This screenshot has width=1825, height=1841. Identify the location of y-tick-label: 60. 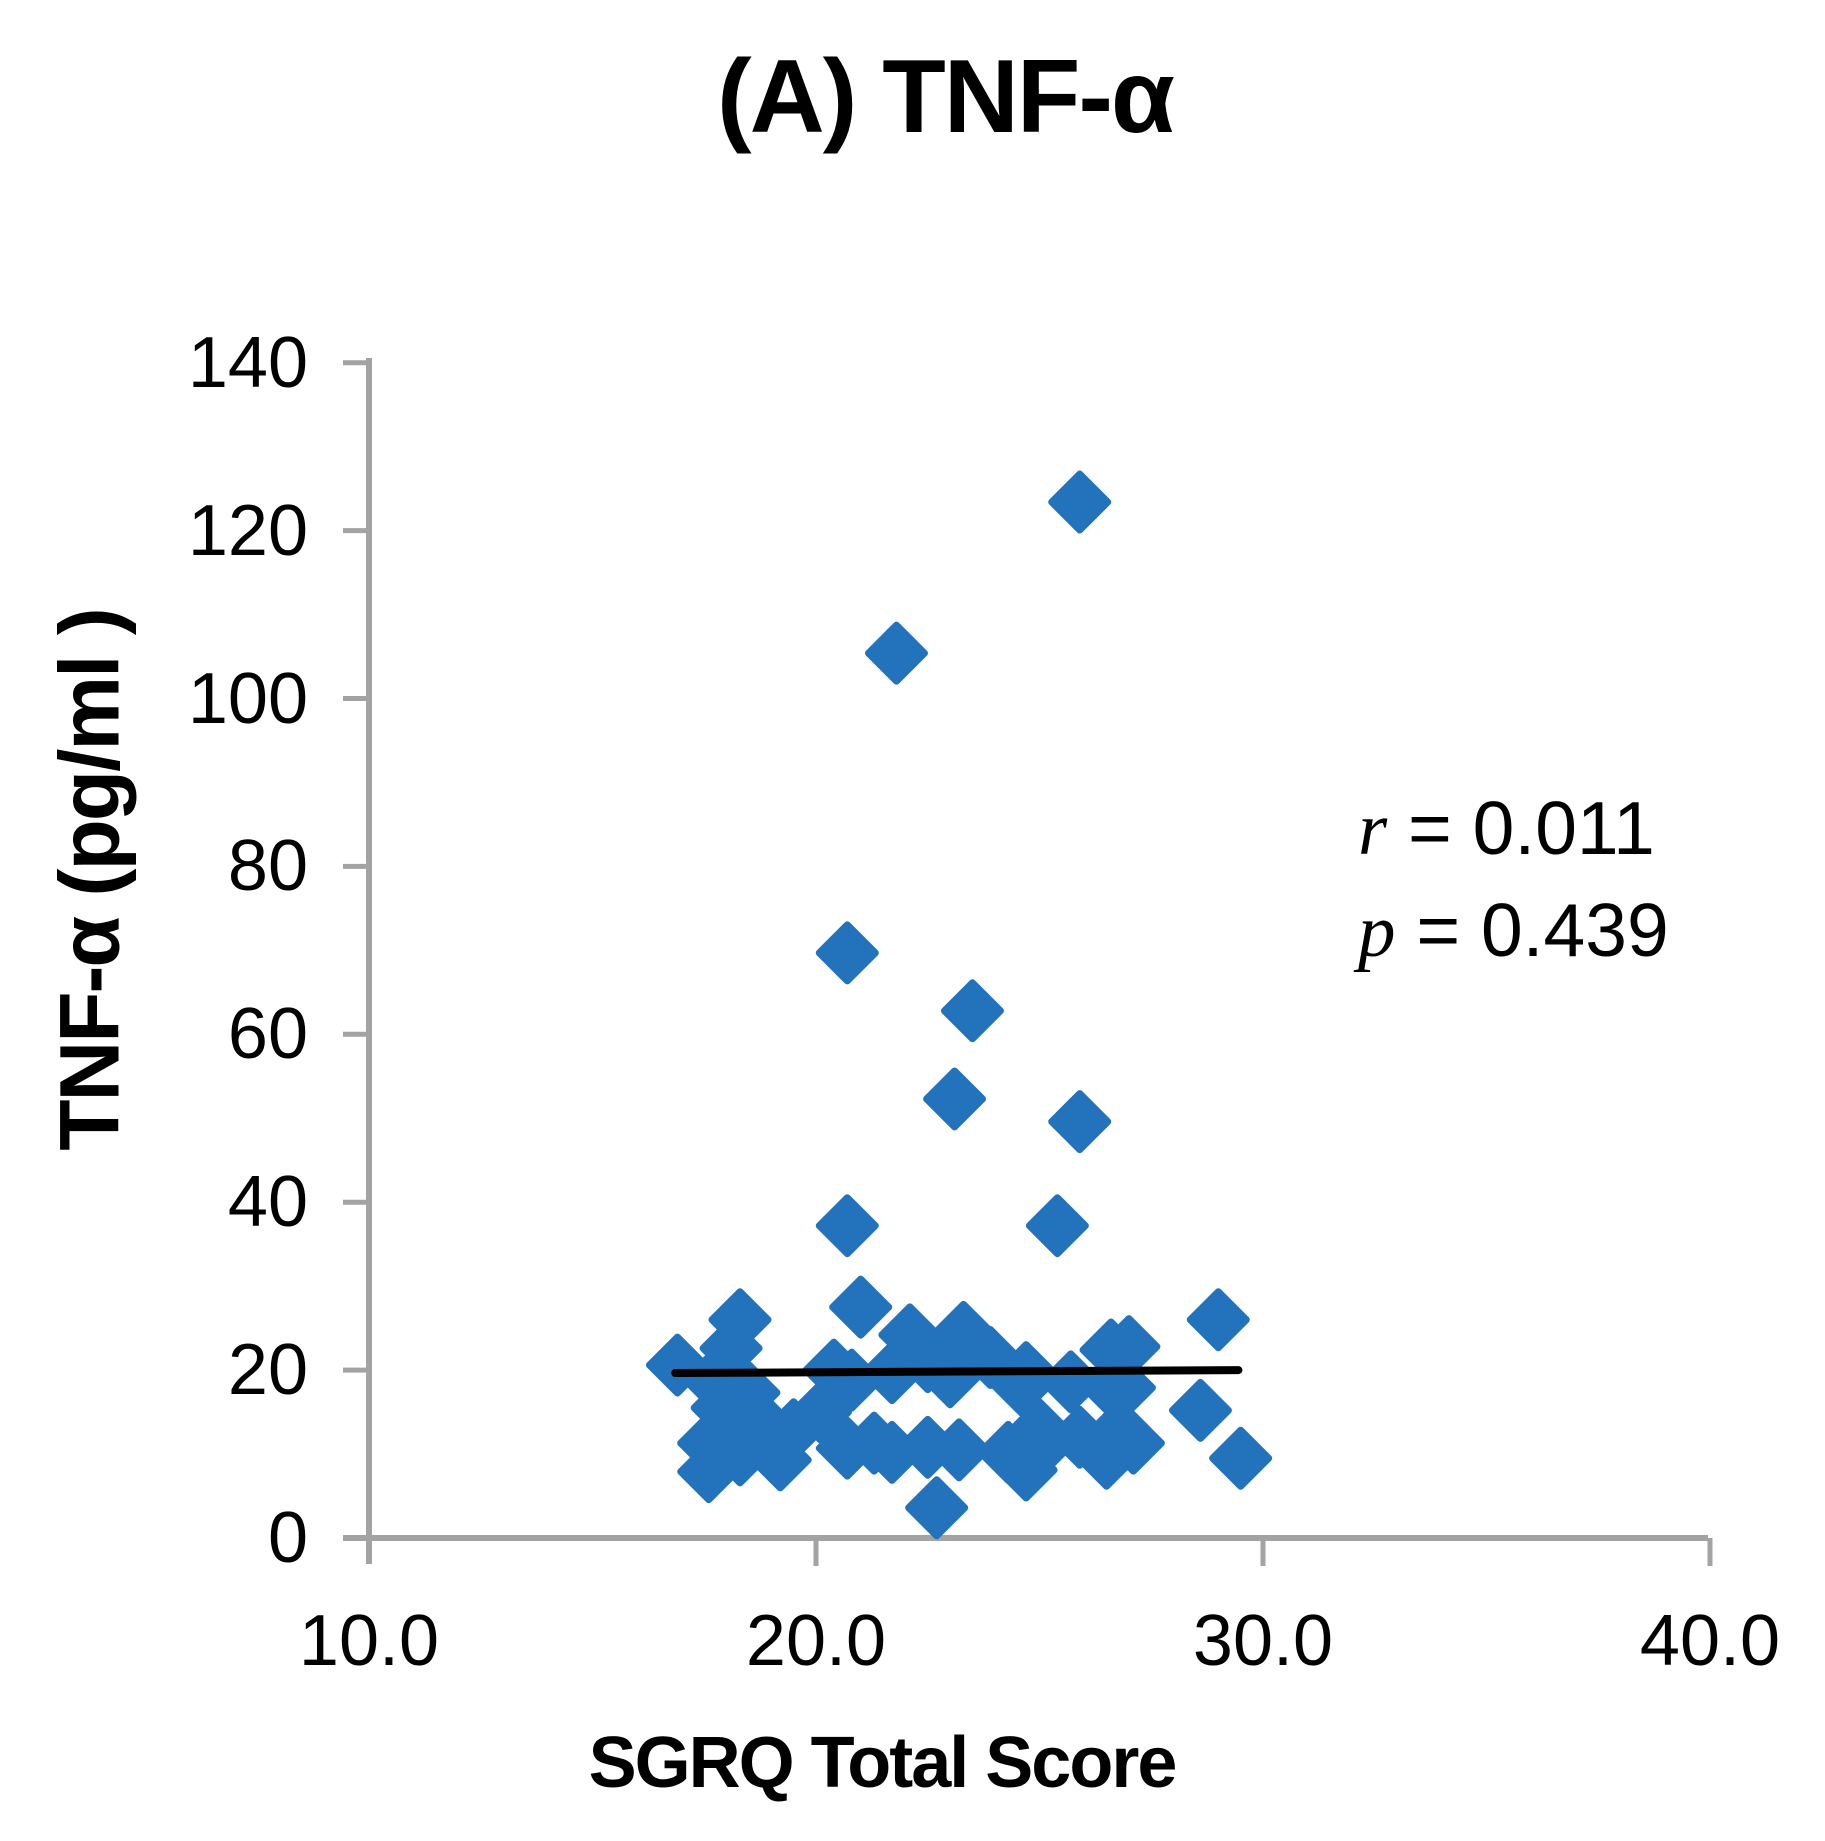
(267, 1034).